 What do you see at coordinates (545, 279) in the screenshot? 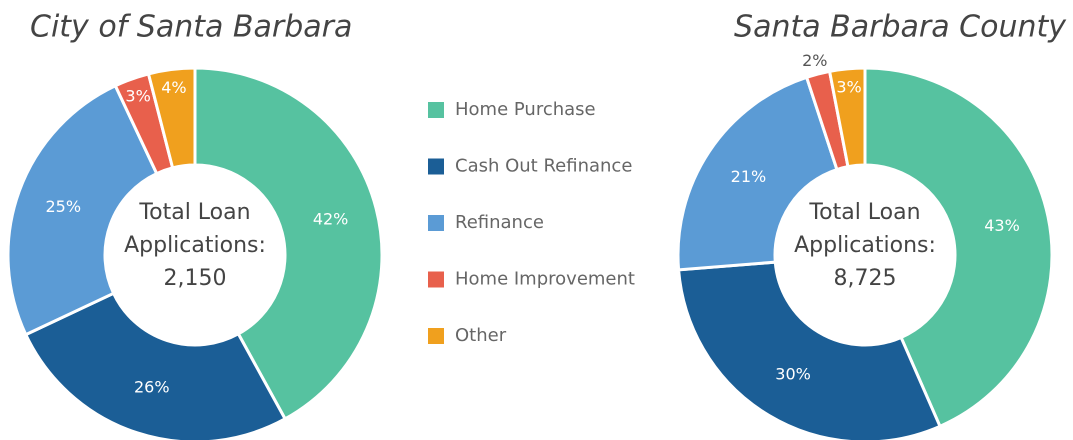
I see `legend-label: Home Improvement` at bounding box center [545, 279].